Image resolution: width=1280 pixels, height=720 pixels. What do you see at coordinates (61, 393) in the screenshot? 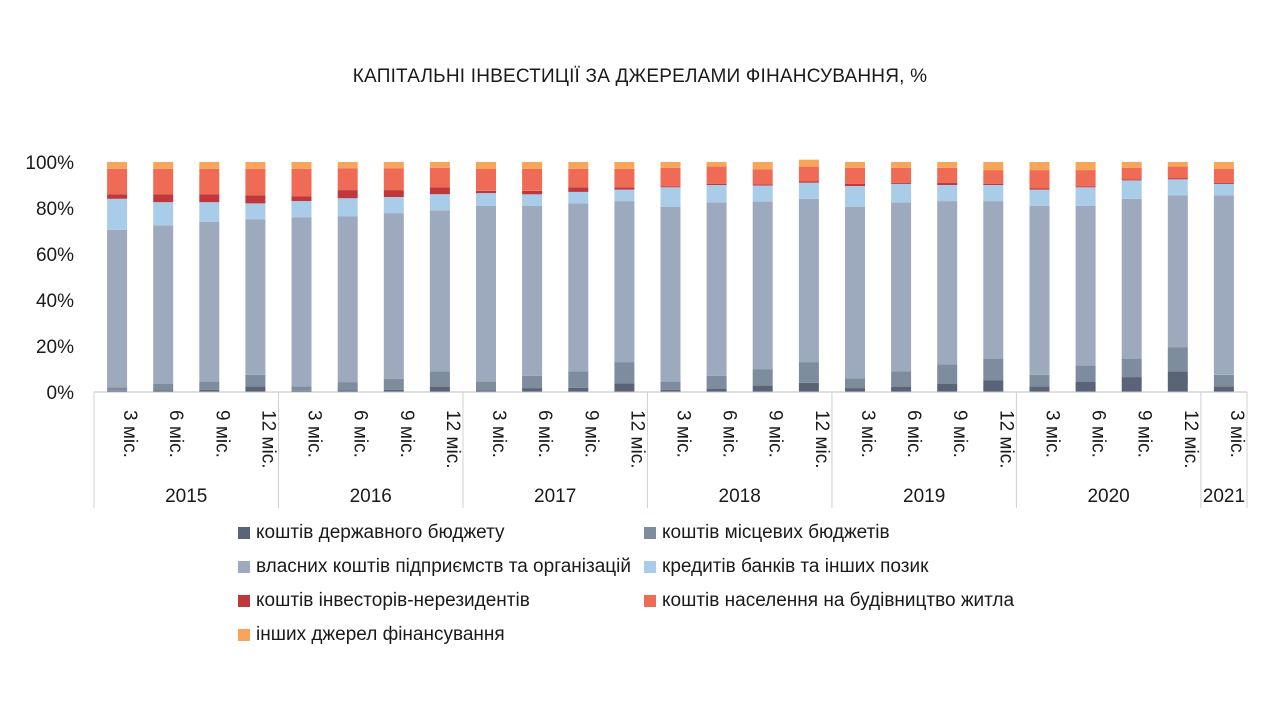
I see `y-tick-label: 0%` at bounding box center [61, 393].